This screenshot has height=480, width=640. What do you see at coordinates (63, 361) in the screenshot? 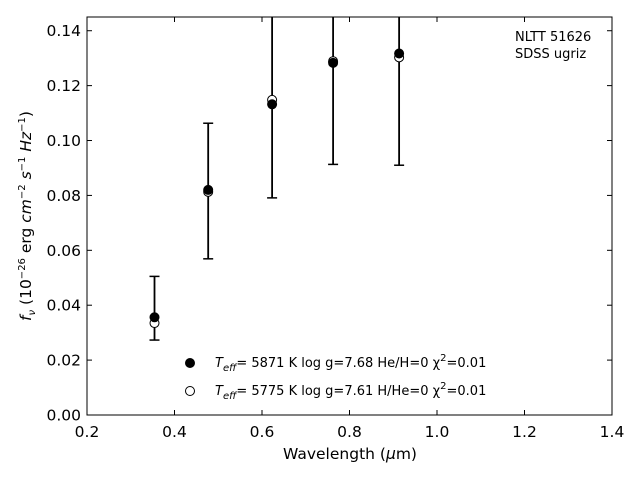
I see `y-tick-label: 0.02` at bounding box center [63, 361].